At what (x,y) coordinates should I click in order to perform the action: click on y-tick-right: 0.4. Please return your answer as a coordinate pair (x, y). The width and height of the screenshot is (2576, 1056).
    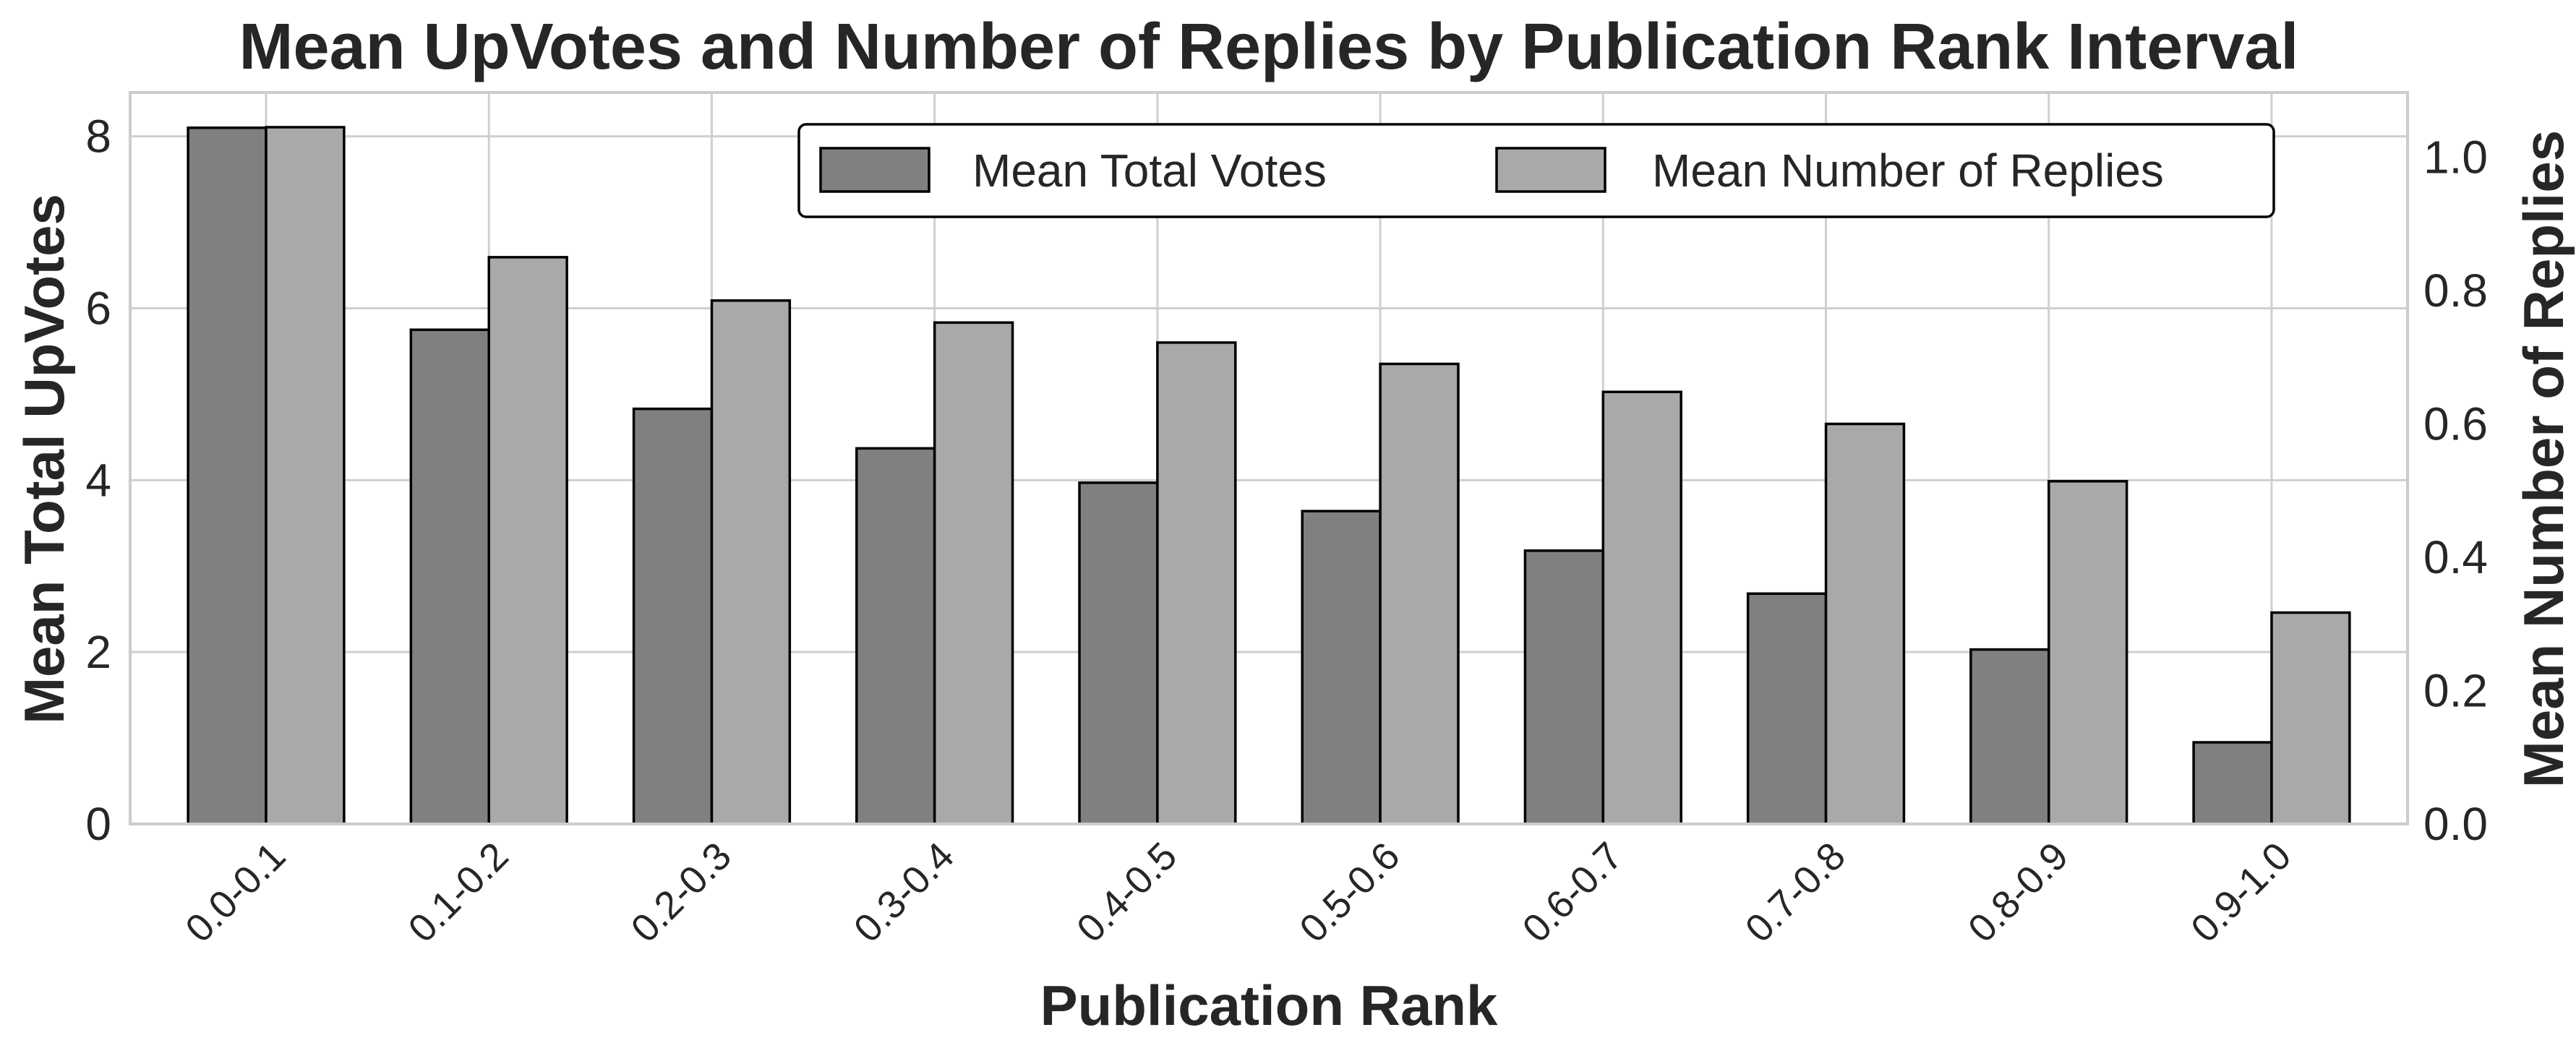
    Looking at the image, I should click on (2455, 557).